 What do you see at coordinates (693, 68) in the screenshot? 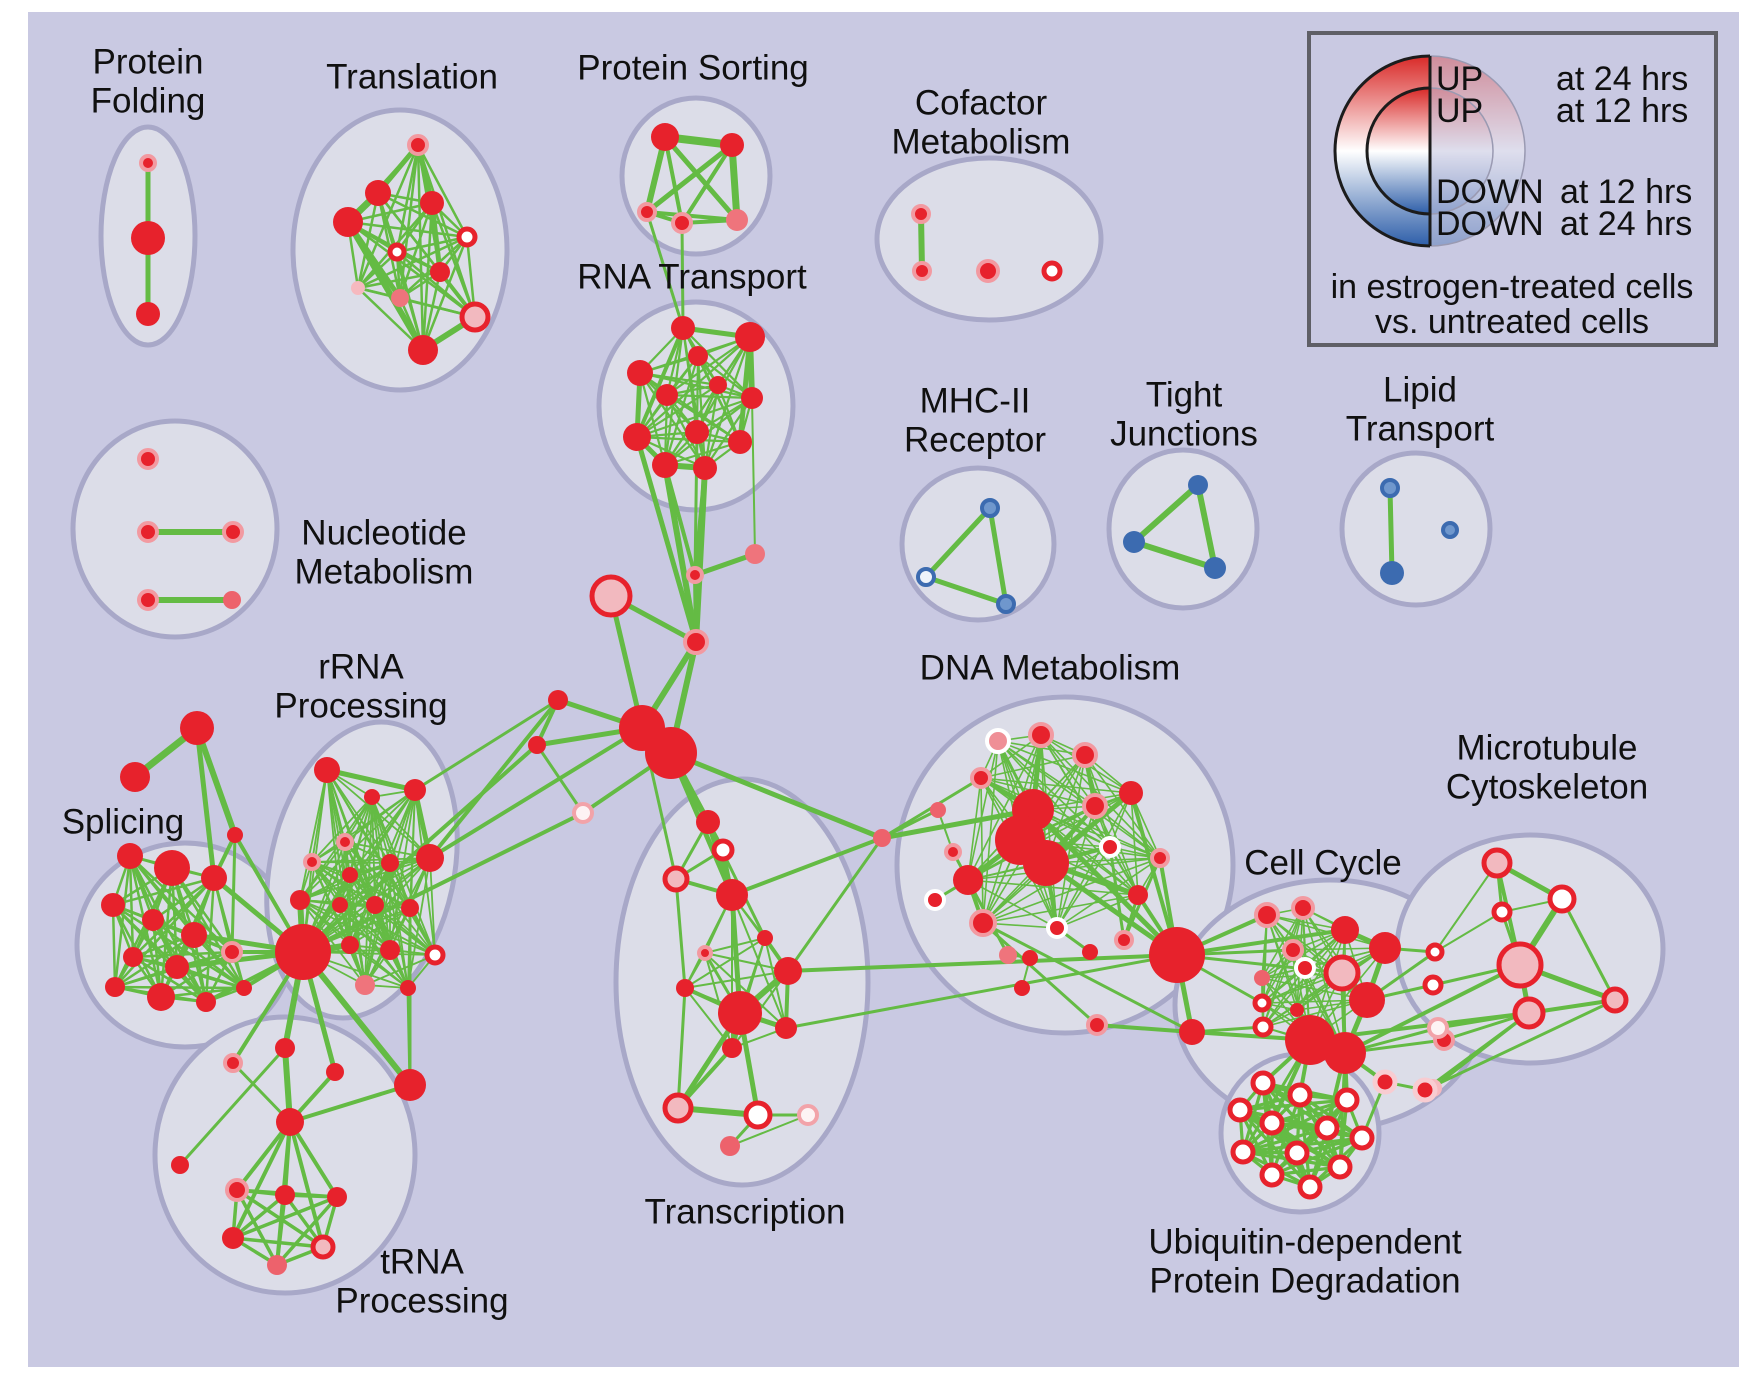
I see `cluster-label-protein-sorting-line1: Protein Sorting` at bounding box center [693, 68].